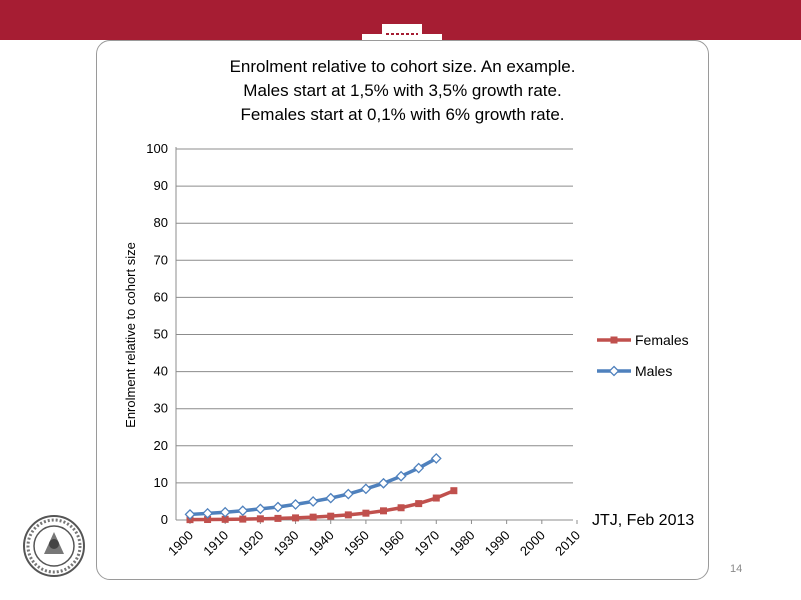 This screenshot has width=801, height=600. What do you see at coordinates (215, 543) in the screenshot?
I see `x-tick-label: 1910` at bounding box center [215, 543].